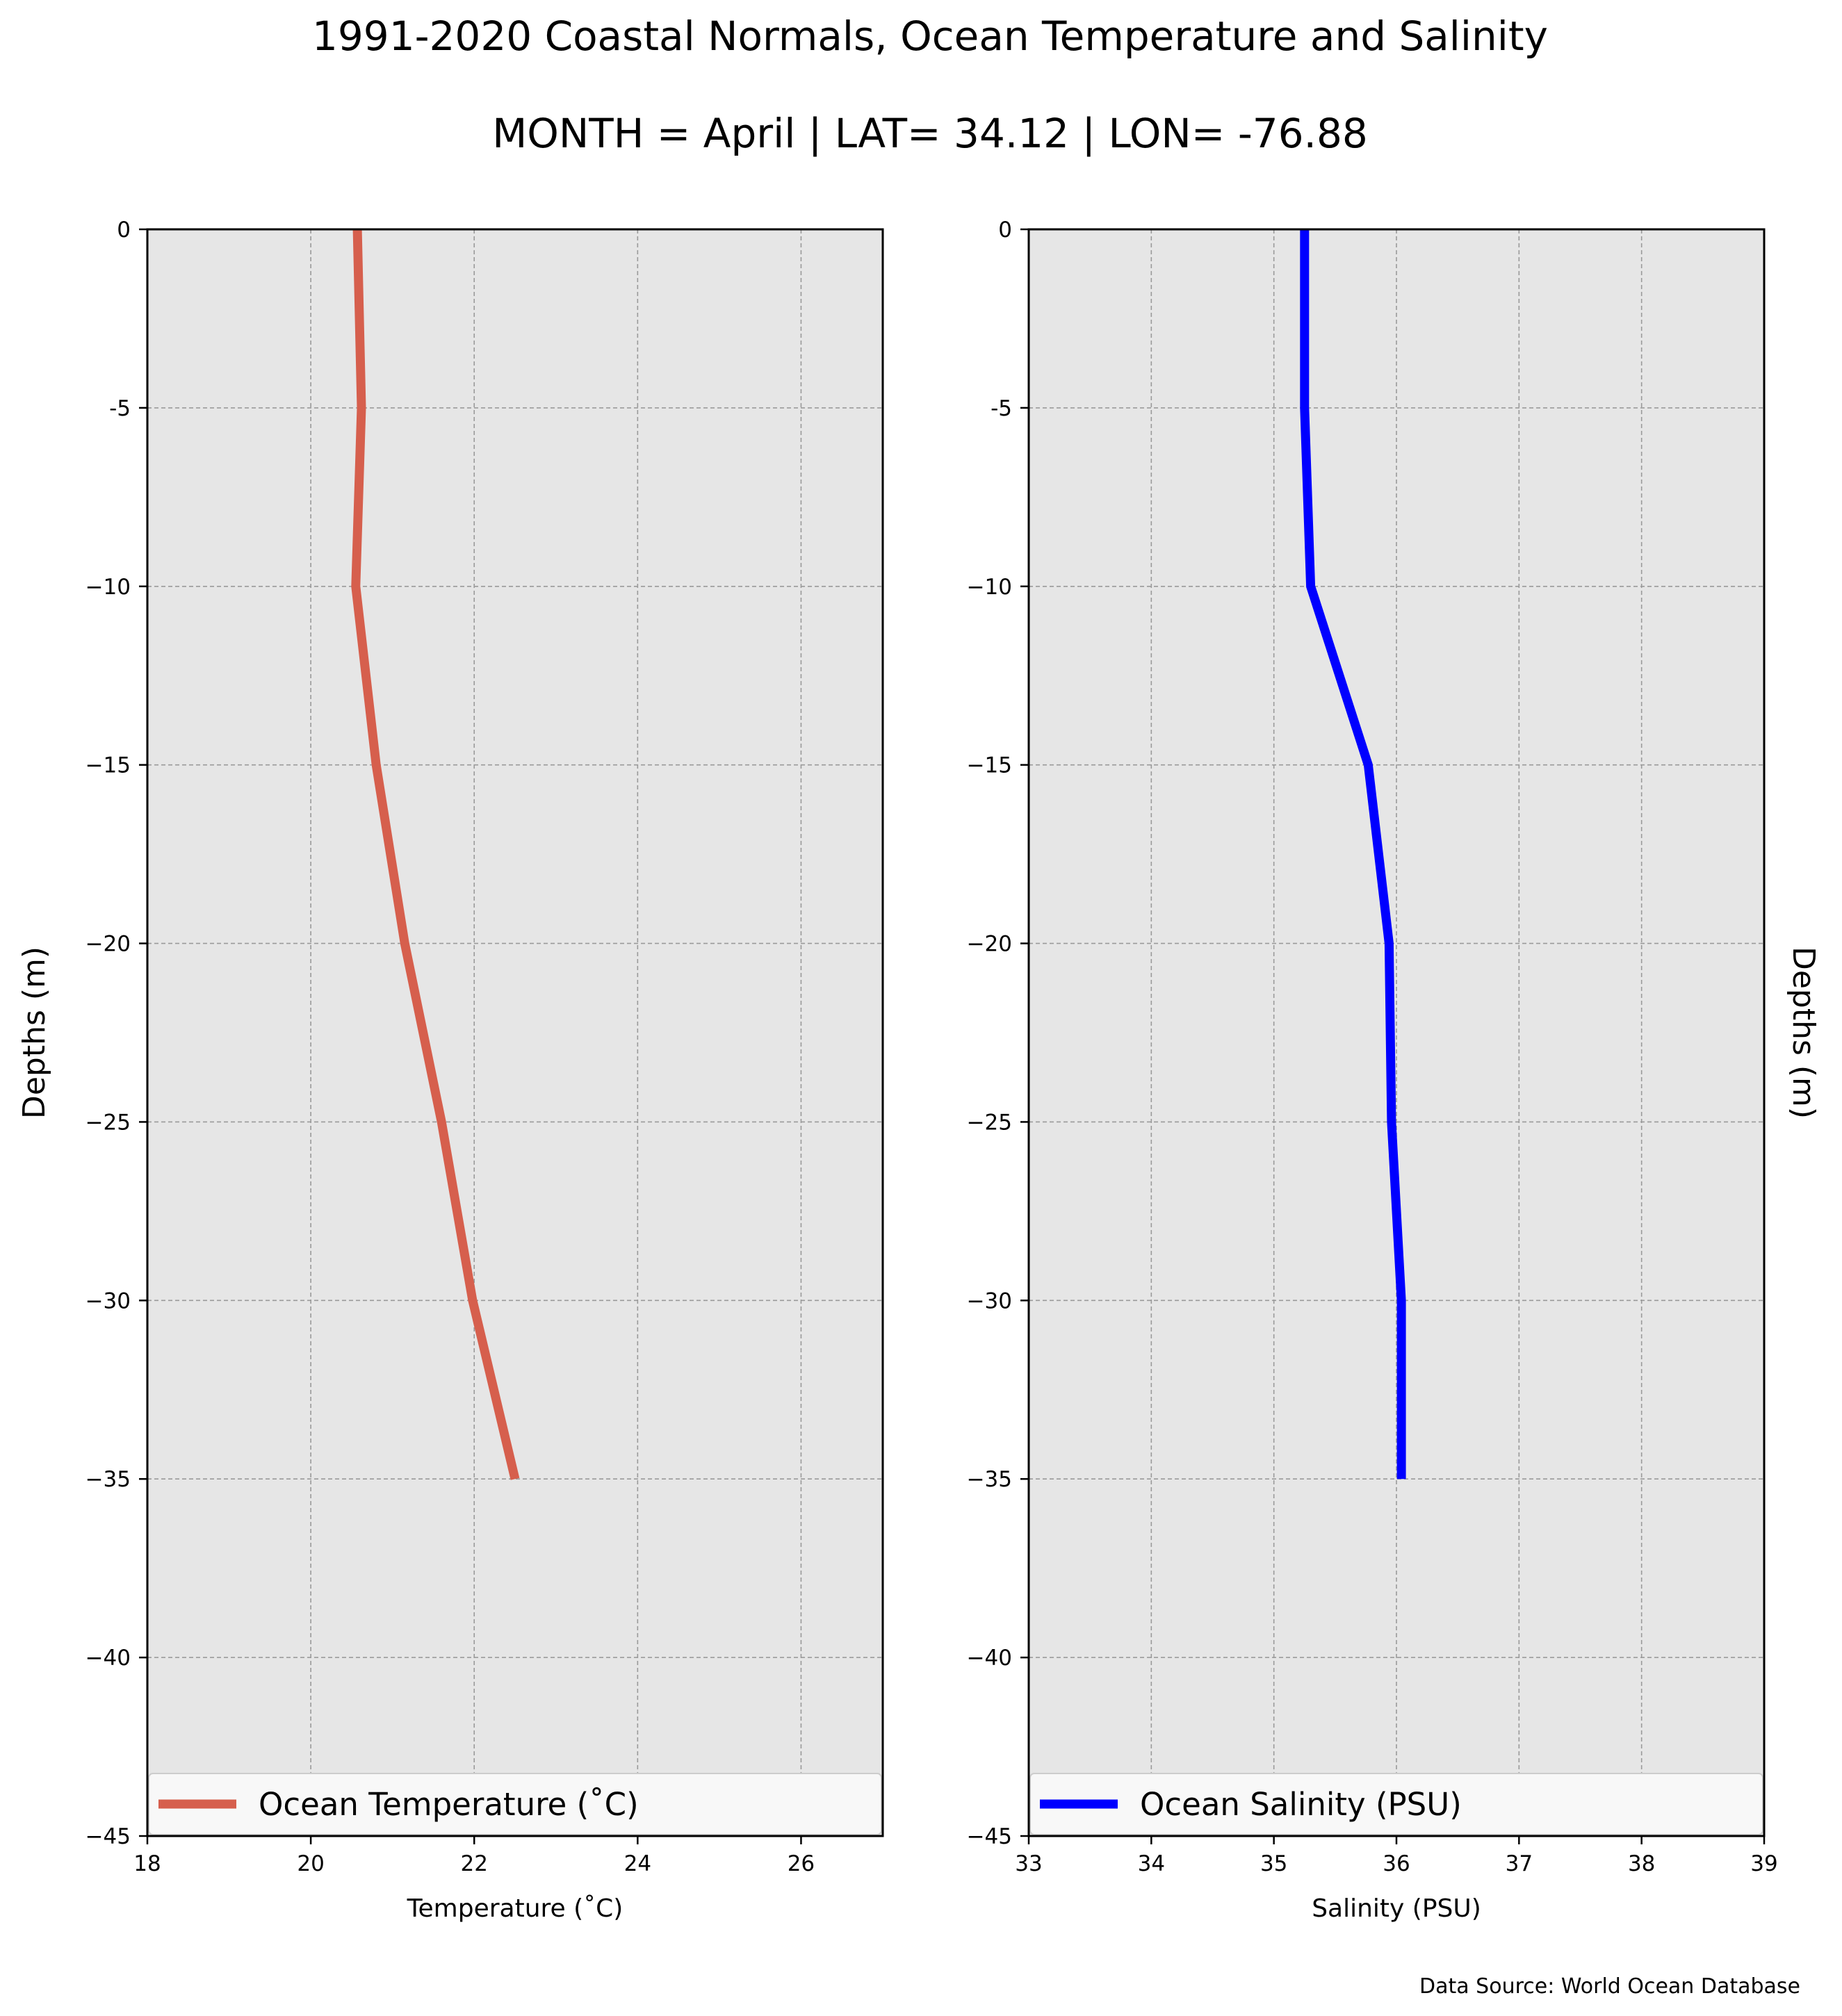  What do you see at coordinates (515, 1909) in the screenshot?
I see `temperature-x-axis-label: Temperature (˚C)` at bounding box center [515, 1909].